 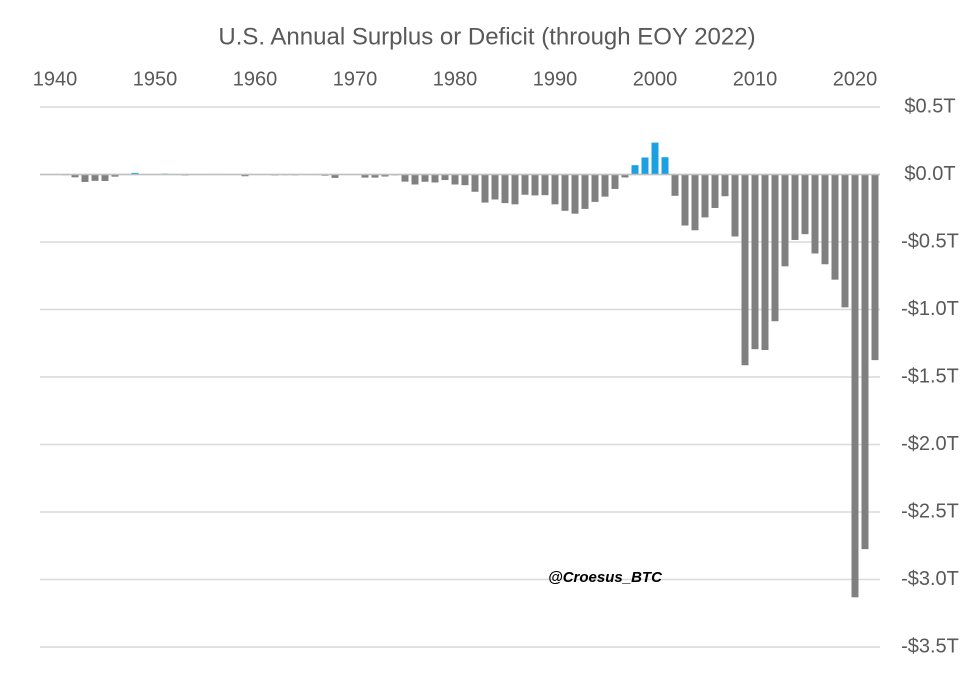 What do you see at coordinates (855, 79) in the screenshot?
I see `x-tick-label: 2020` at bounding box center [855, 79].